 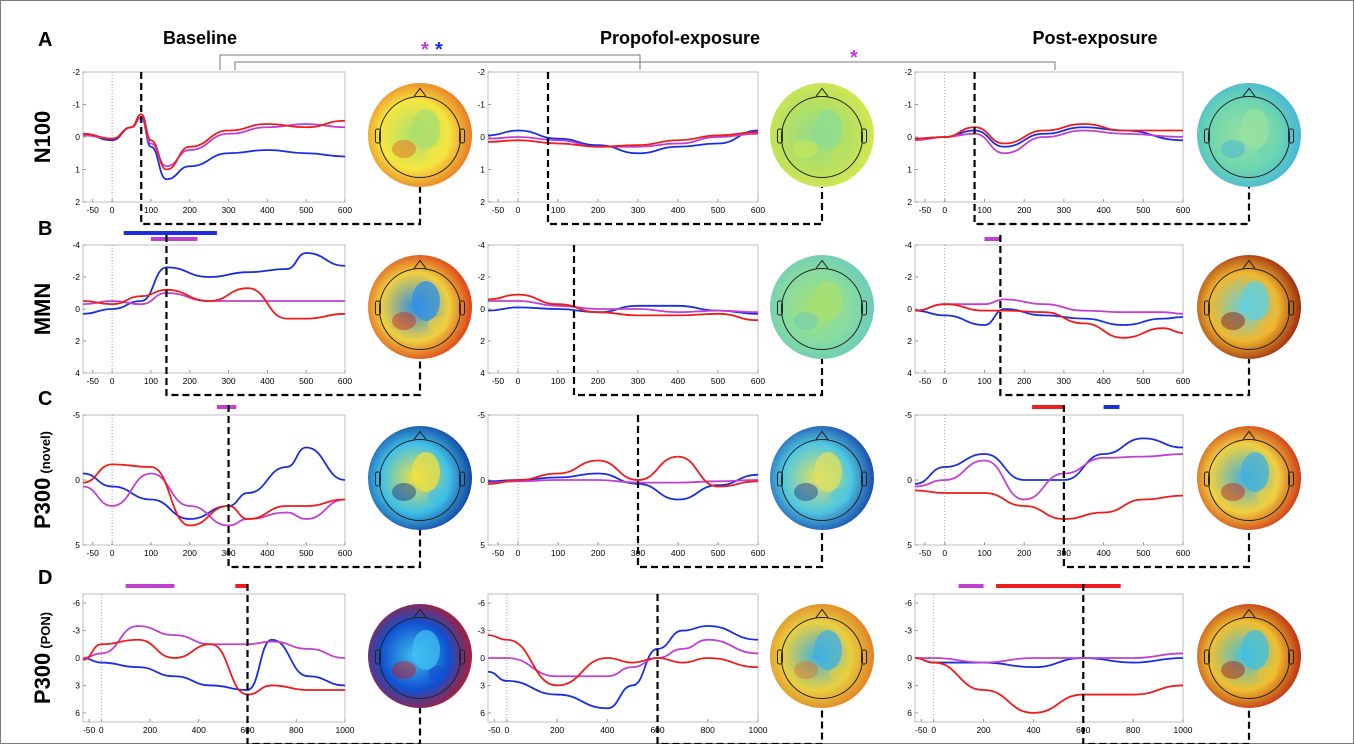 I want to click on y-tick-label: -5, so click(x=481, y=415).